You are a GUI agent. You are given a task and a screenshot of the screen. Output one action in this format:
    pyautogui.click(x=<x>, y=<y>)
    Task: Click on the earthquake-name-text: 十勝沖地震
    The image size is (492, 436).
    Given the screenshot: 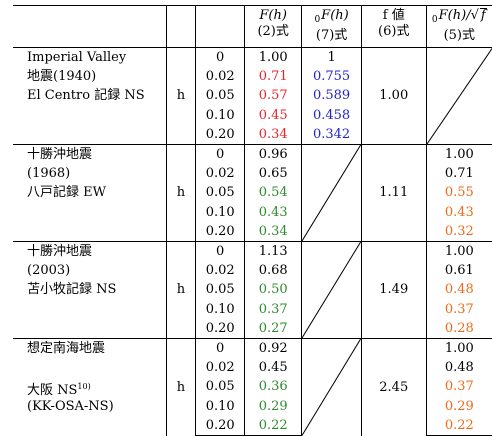 What is the action you would take?
    pyautogui.click(x=60, y=155)
    